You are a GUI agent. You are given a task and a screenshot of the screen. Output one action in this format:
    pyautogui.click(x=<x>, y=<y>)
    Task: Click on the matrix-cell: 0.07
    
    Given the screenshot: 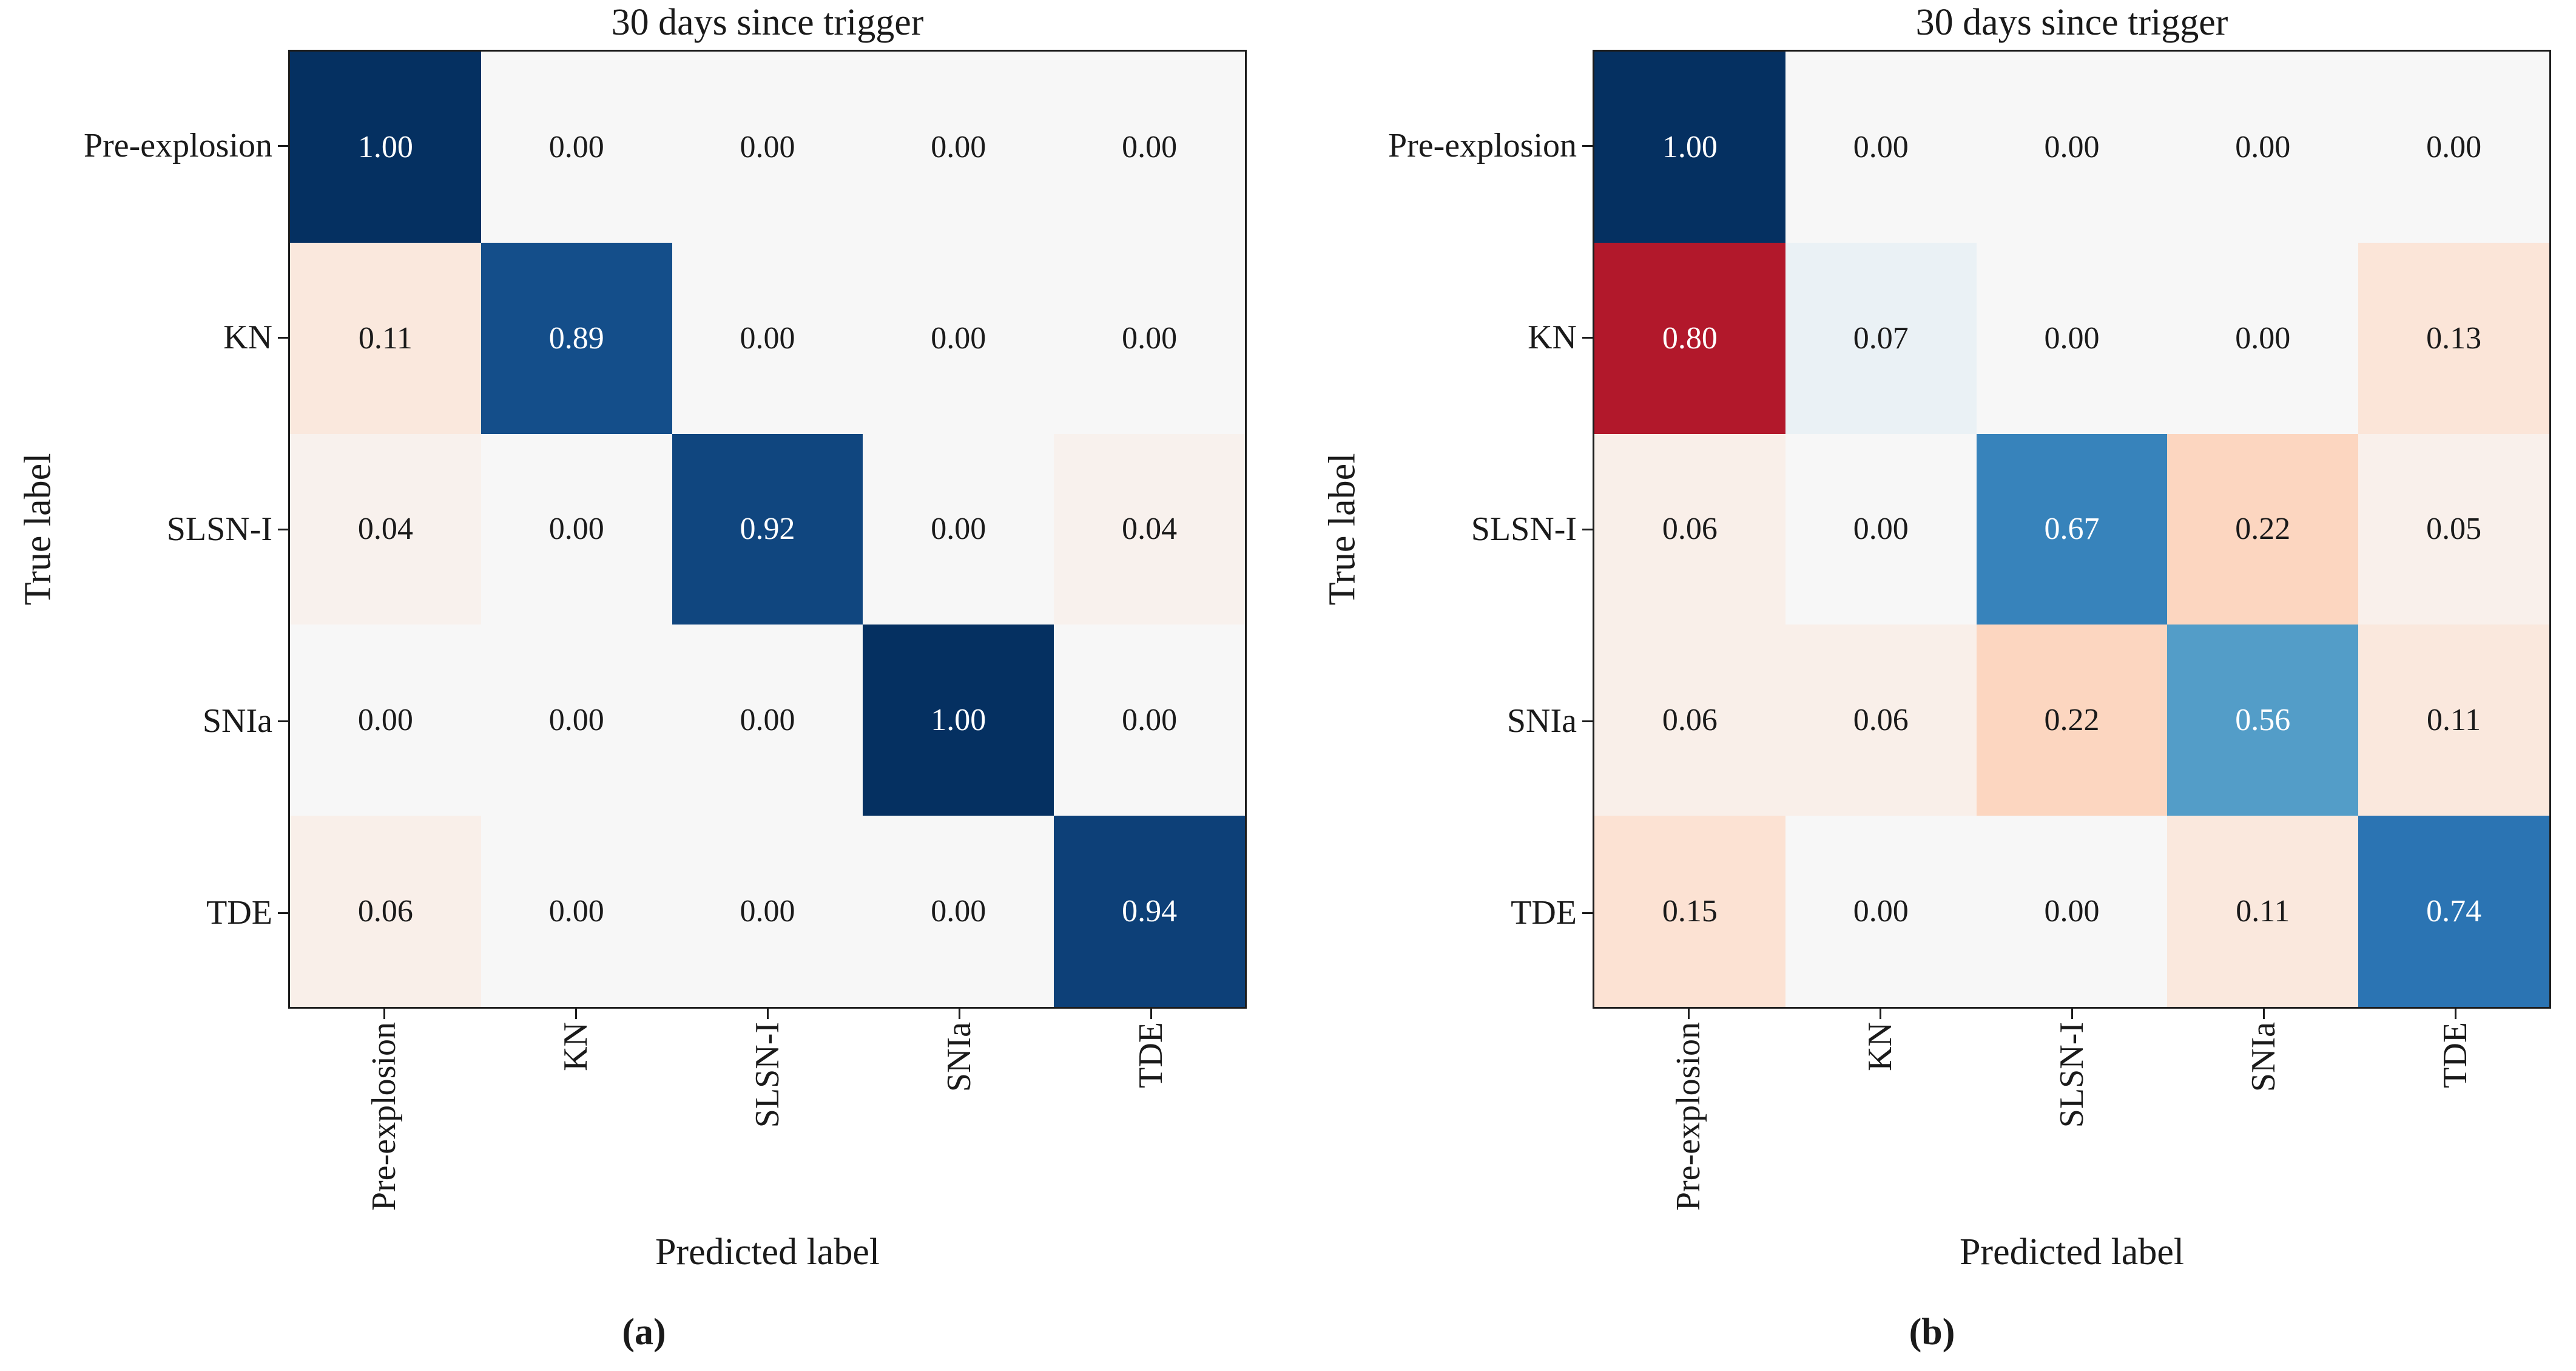 What is the action you would take?
    pyautogui.click(x=1881, y=338)
    